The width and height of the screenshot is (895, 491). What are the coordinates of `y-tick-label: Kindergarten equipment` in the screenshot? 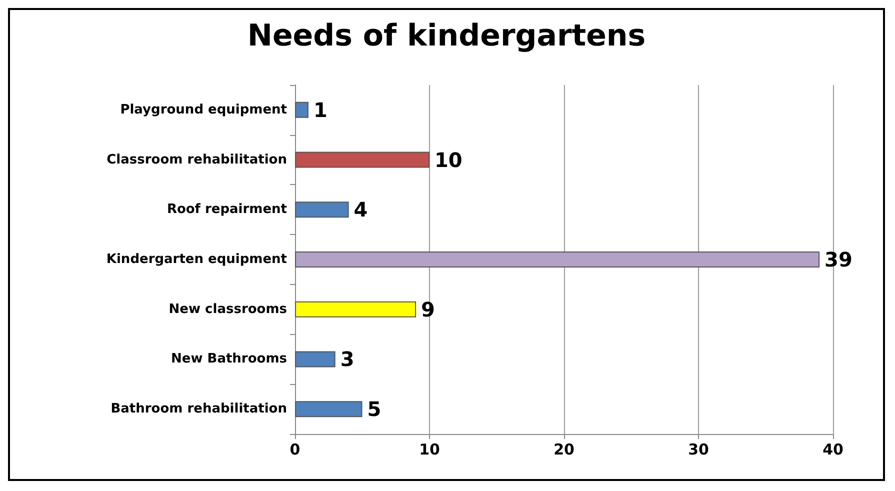 It's located at (196, 259).